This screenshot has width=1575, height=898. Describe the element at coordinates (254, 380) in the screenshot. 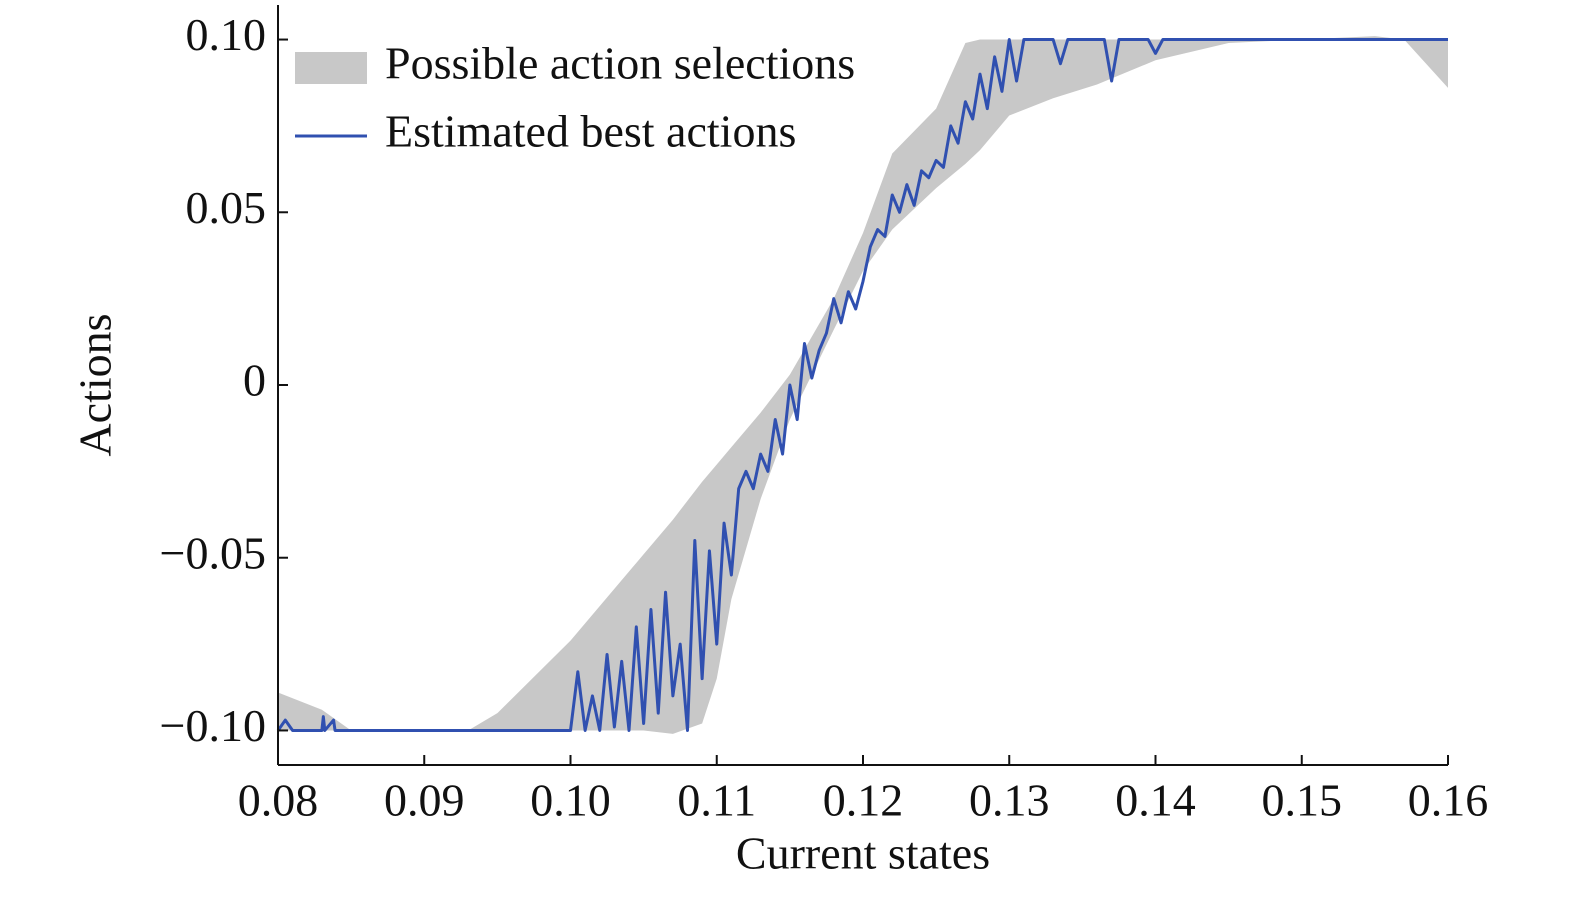

I see `y-tick-label: 0` at that location.